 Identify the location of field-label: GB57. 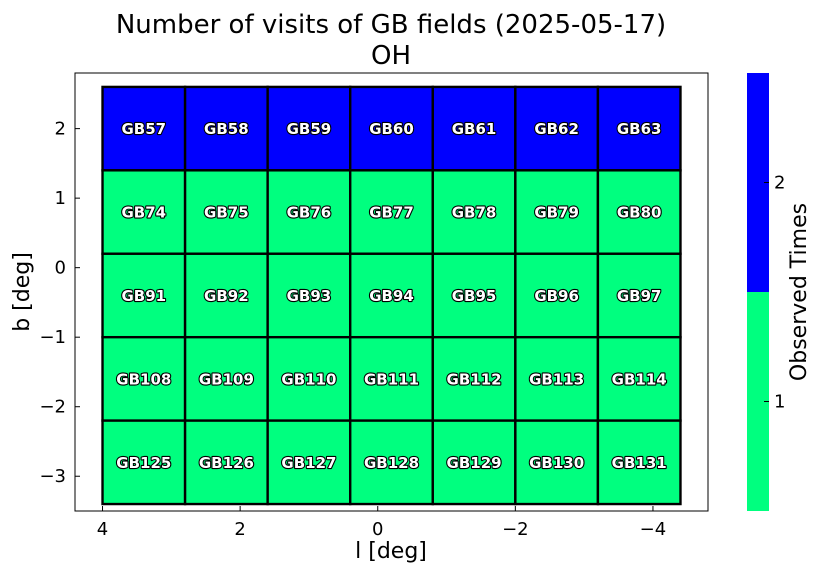
(143, 129).